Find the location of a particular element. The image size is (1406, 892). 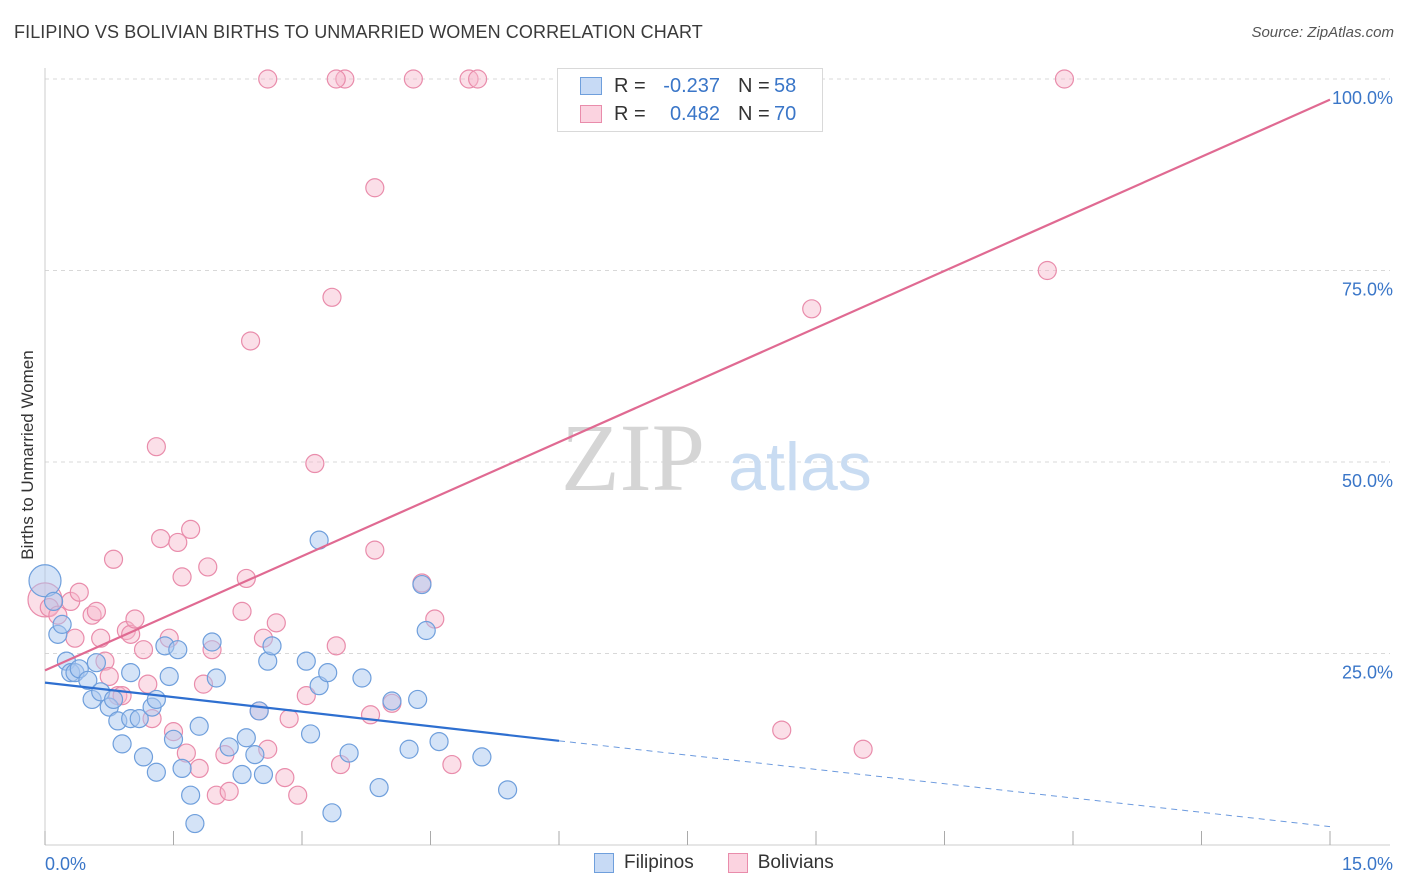

legend-item-filipinos: Filipinos is located at coordinates (644, 863).